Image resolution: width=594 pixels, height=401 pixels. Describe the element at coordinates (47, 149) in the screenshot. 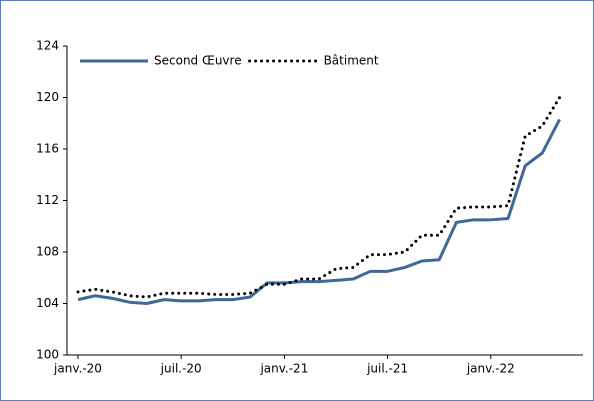

I see `y-tick-label: 116` at that location.